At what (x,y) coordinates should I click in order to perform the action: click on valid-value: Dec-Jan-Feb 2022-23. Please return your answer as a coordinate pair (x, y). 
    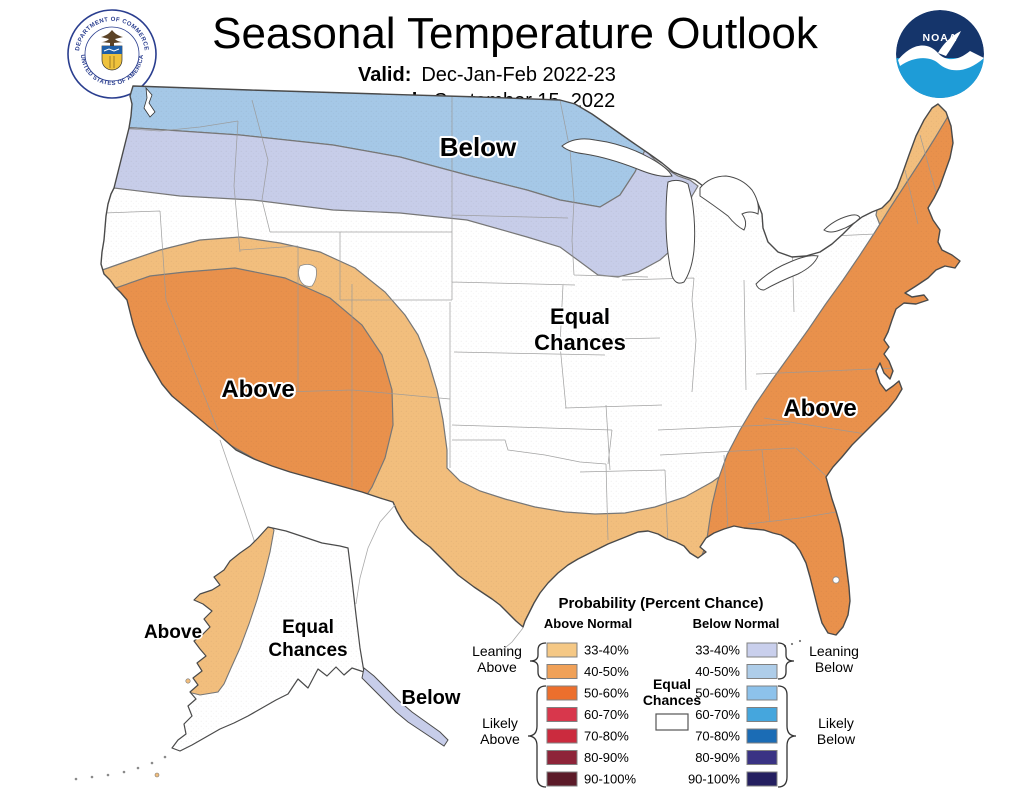
    Looking at the image, I should click on (518, 75).